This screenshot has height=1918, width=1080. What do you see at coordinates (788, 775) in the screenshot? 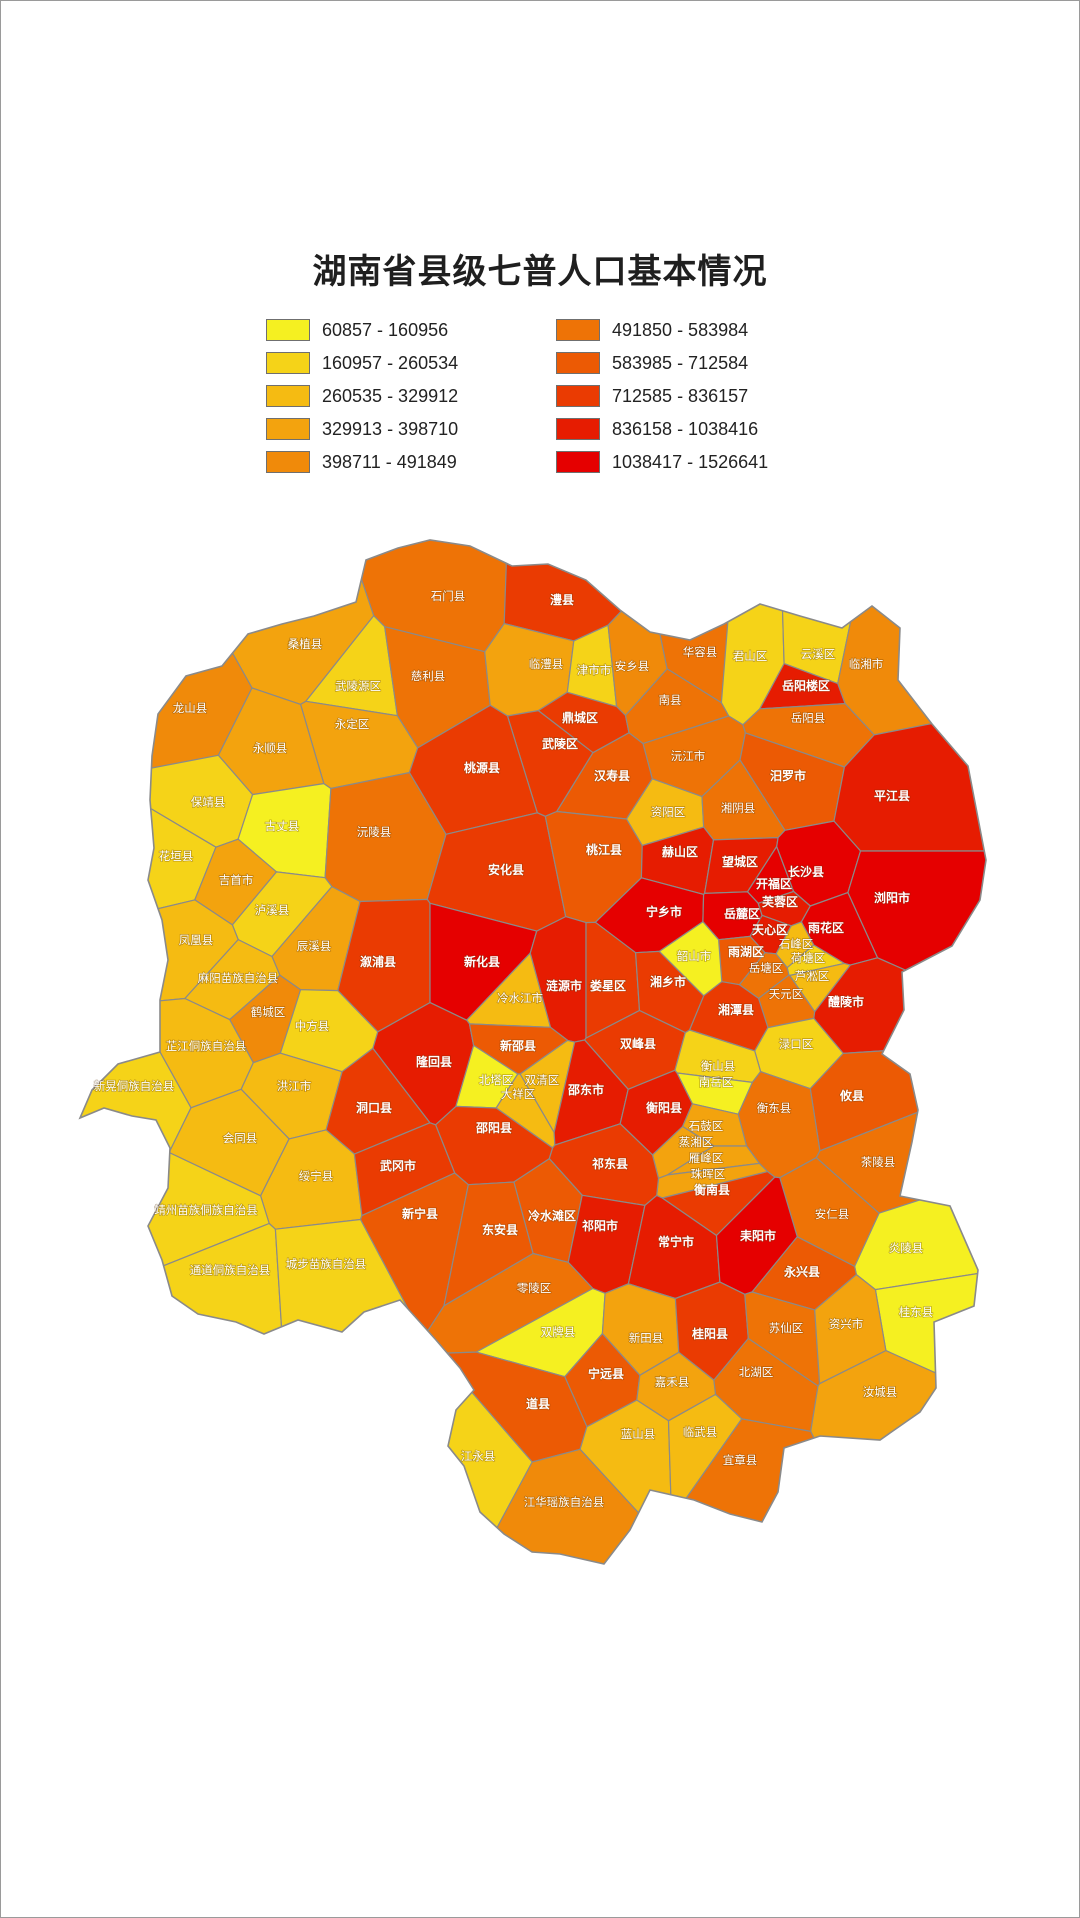
I see `county-label: 汨罗市` at bounding box center [788, 775].